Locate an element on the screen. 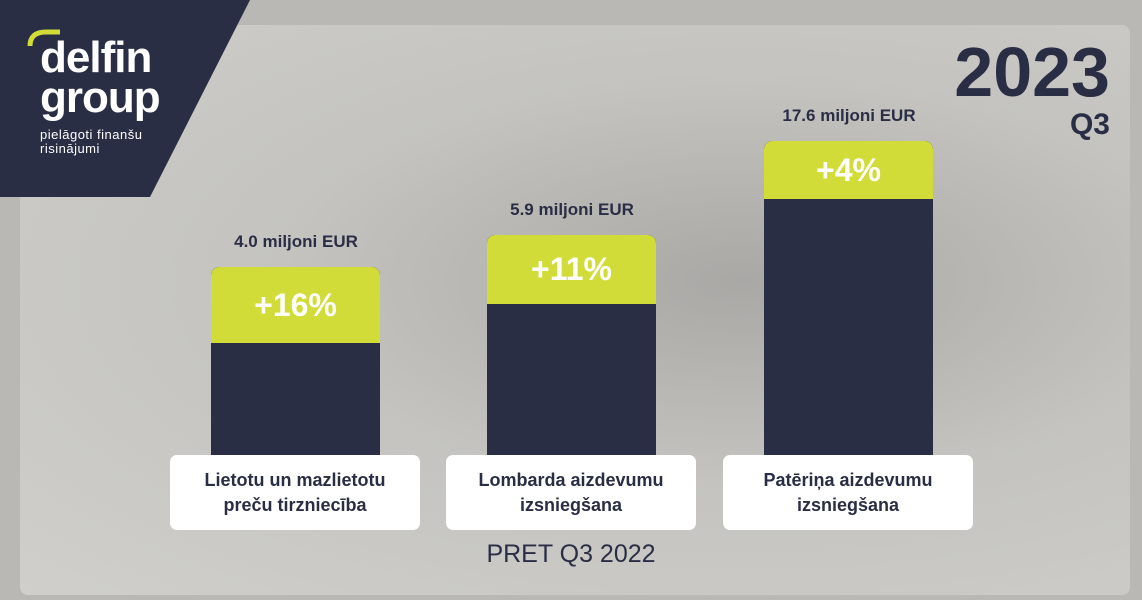  logo-tagline: risinājumi is located at coordinates (70, 148).